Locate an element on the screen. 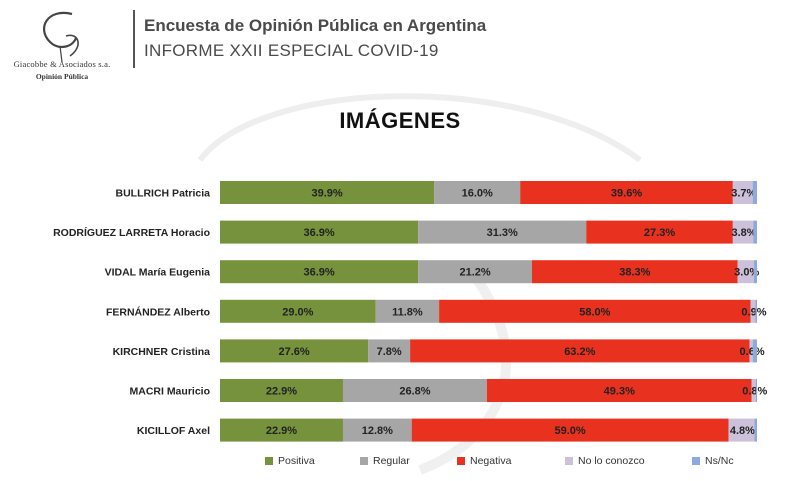 The image size is (800, 481). data-label-no-lo-conozco-rodriguez-larreta-horacio: 3.8% is located at coordinates (743, 233).